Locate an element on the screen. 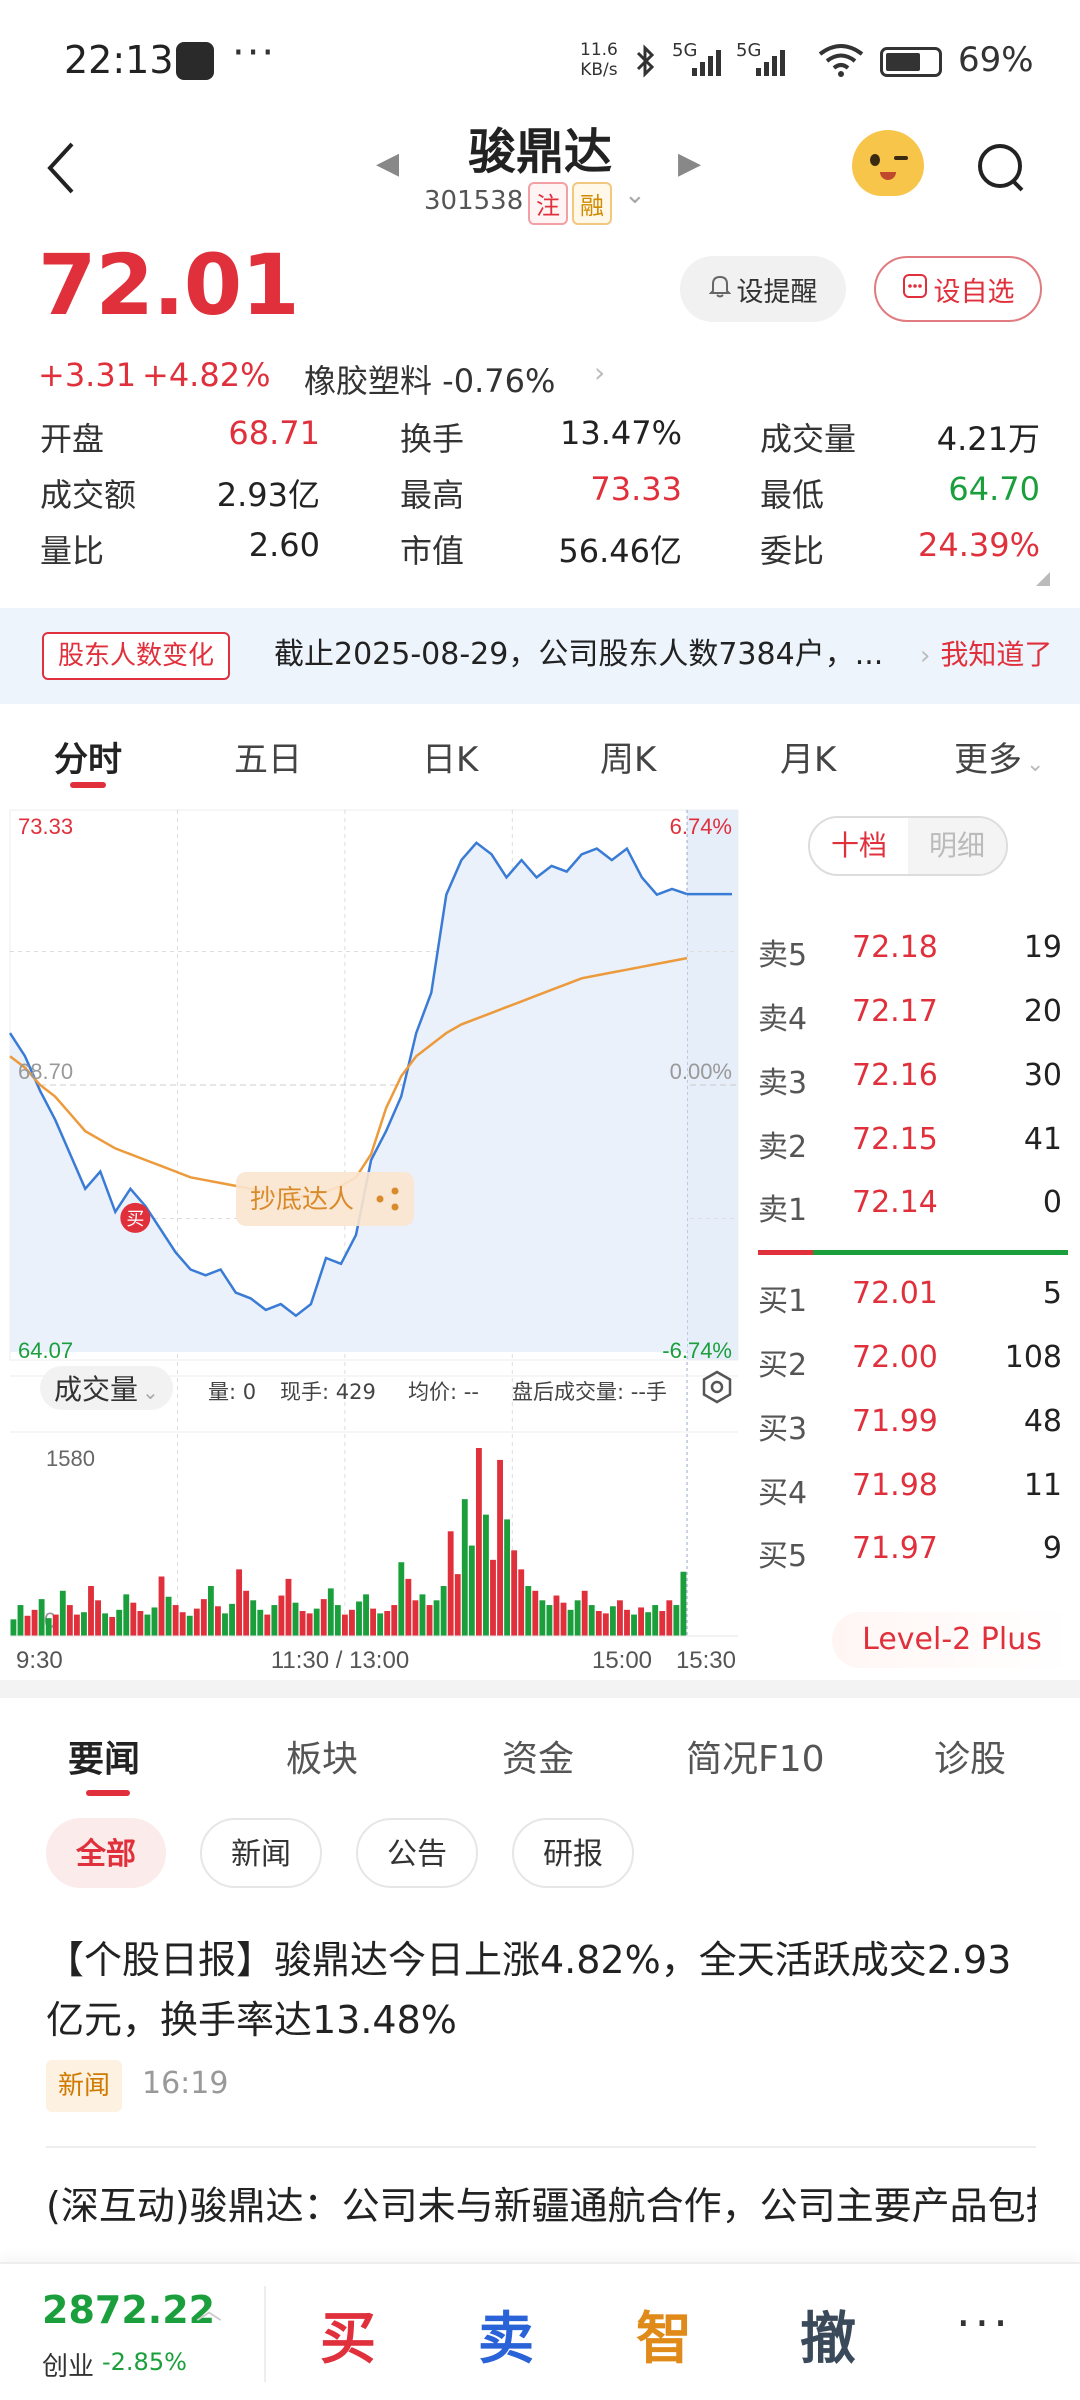  tab-profile-f10: 简况F10 is located at coordinates (755, 1759).